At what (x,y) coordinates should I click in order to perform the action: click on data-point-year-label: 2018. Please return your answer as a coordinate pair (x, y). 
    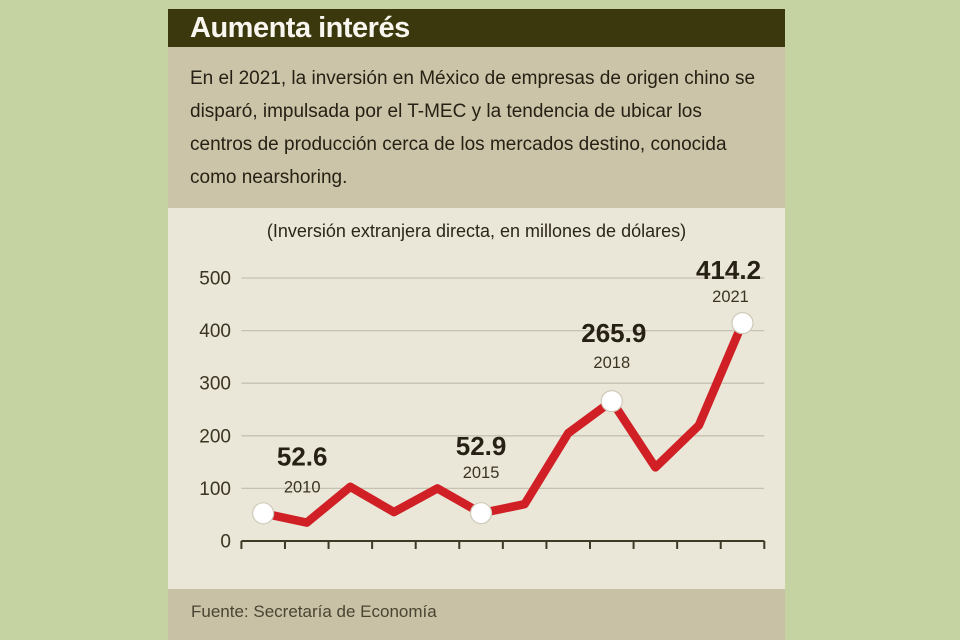
    Looking at the image, I should click on (611, 363).